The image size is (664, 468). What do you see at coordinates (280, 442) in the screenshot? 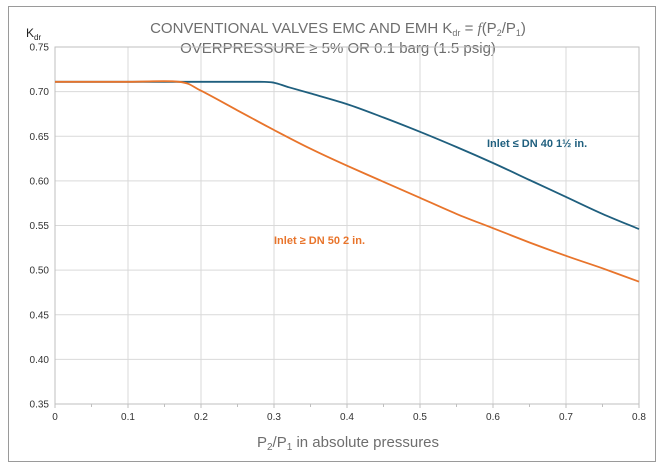
I see `xlabel-part: /P` at bounding box center [280, 442].